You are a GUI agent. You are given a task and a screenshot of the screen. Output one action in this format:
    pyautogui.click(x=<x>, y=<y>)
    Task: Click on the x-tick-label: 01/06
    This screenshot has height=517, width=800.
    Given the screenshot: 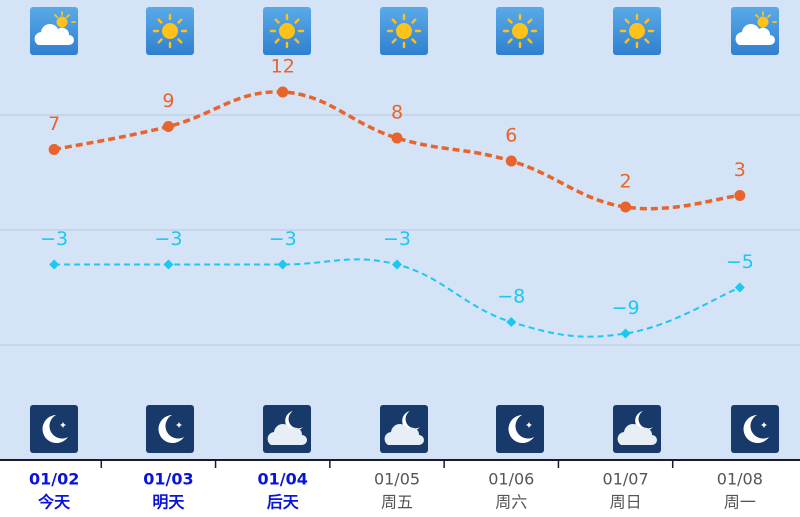 What is the action you would take?
    pyautogui.click(x=511, y=479)
    